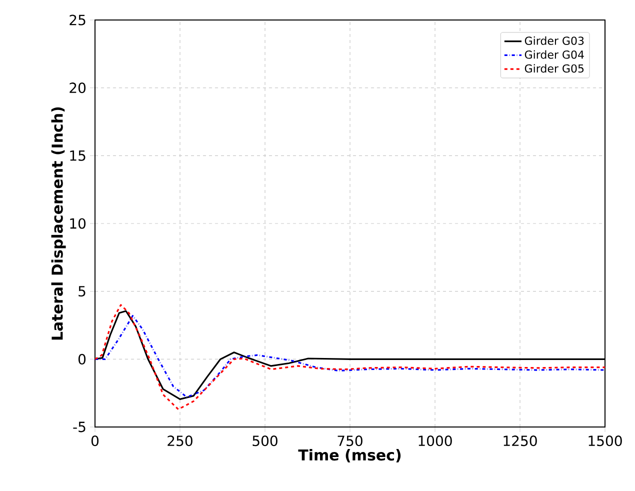  I want to click on x-tick-label: 1500, so click(605, 441).